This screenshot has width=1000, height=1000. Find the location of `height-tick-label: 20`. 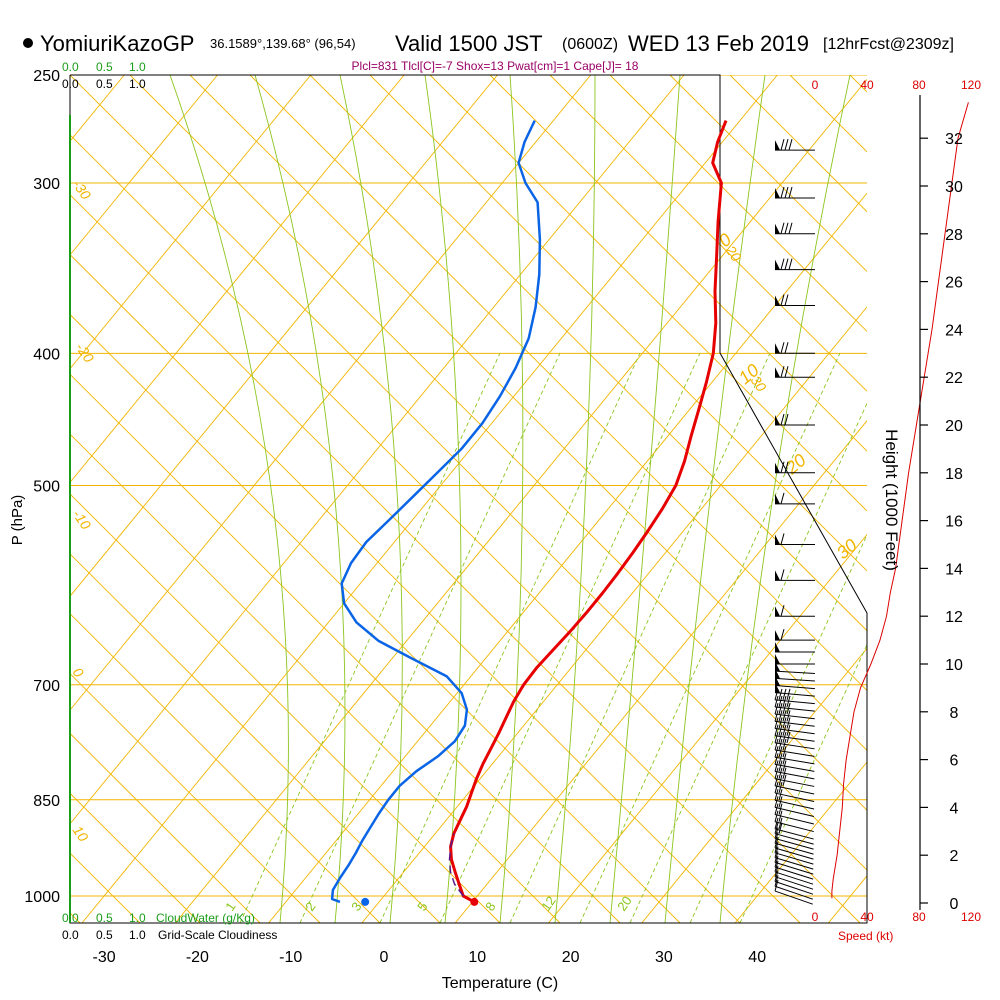

height-tick-label: 20 is located at coordinates (954, 426).